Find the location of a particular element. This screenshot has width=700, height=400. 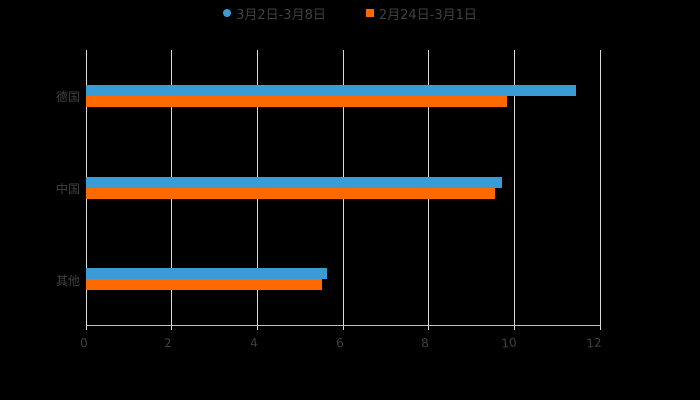

chart-legend: 3月2日-3月8日 2月24日-3月1日 is located at coordinates (350, 13).